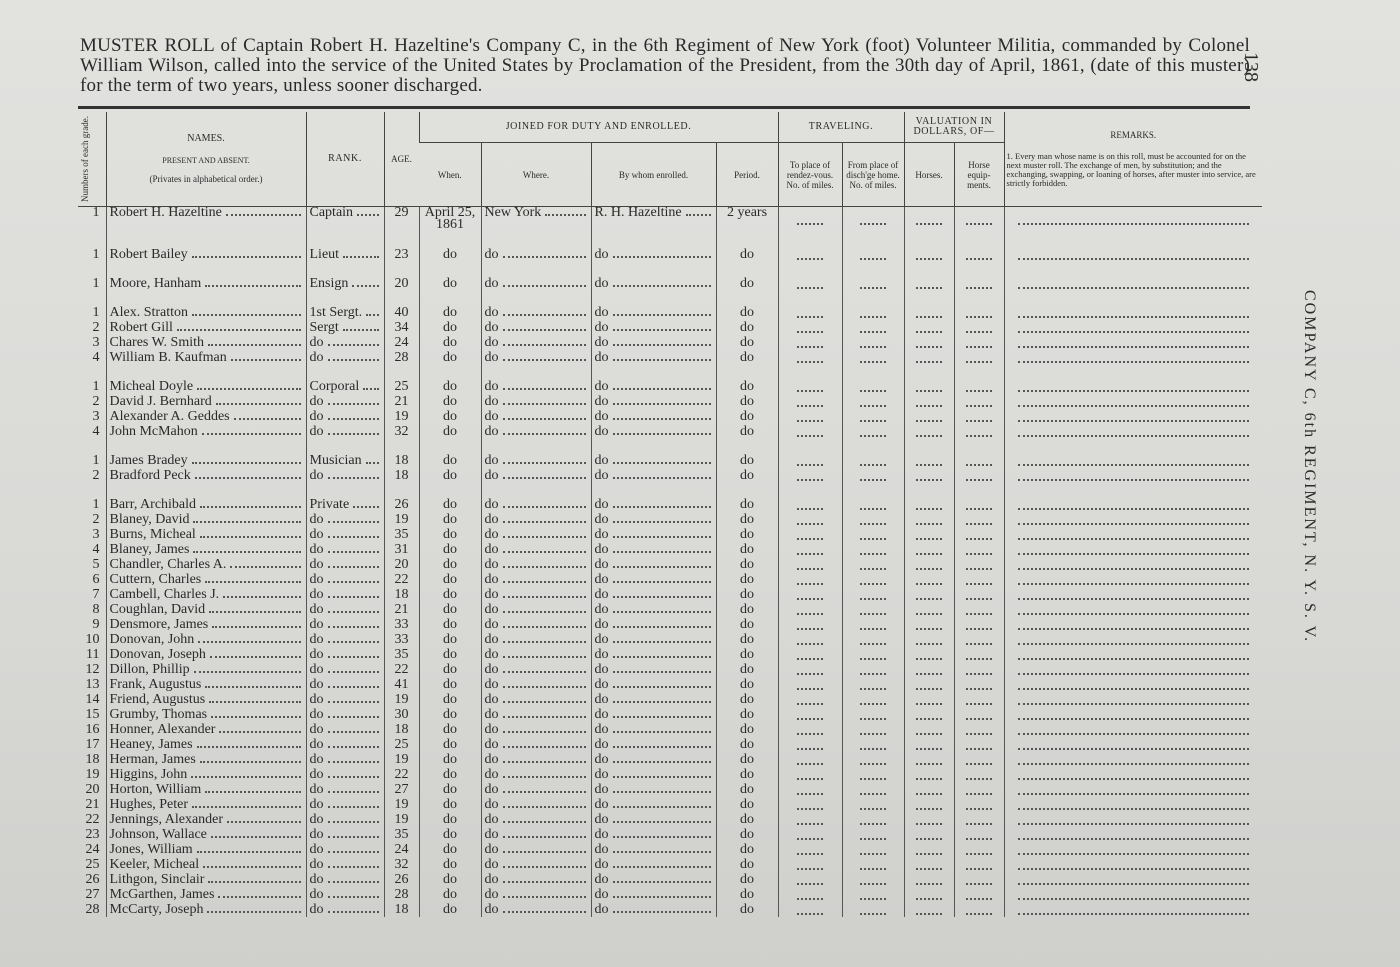 The image size is (1400, 967). What do you see at coordinates (96, 342) in the screenshot?
I see `grade-number: 3` at bounding box center [96, 342].